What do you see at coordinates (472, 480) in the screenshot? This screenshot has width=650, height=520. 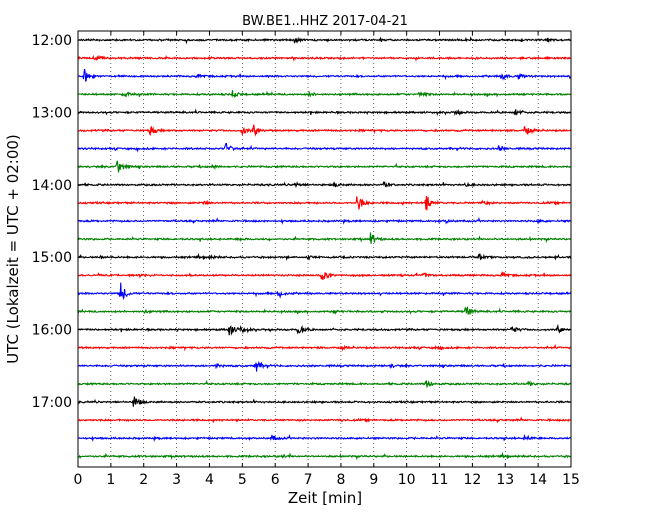 I see `x-tick-label: 12` at bounding box center [472, 480].